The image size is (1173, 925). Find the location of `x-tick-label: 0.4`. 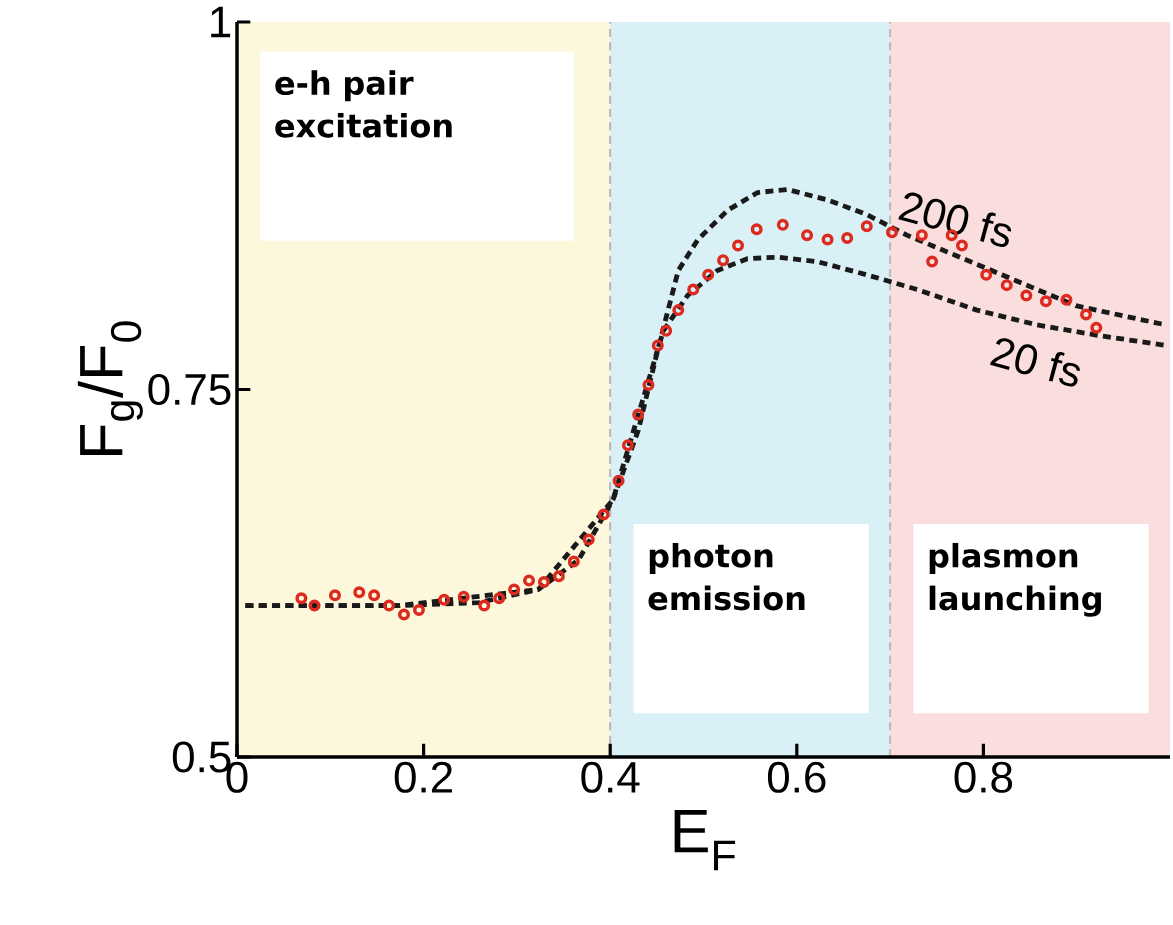

x-tick-label: 0.4 is located at coordinates (610, 777).